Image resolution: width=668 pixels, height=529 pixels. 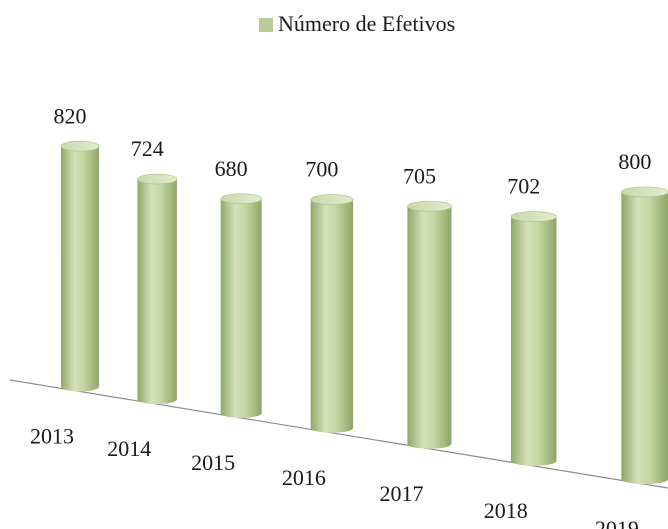 I want to click on legend-swatch, so click(x=266, y=25).